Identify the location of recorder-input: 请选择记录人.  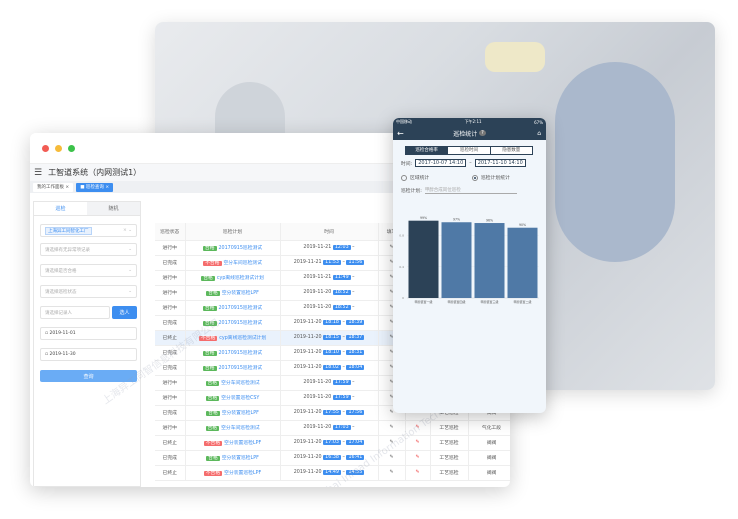
(75, 312).